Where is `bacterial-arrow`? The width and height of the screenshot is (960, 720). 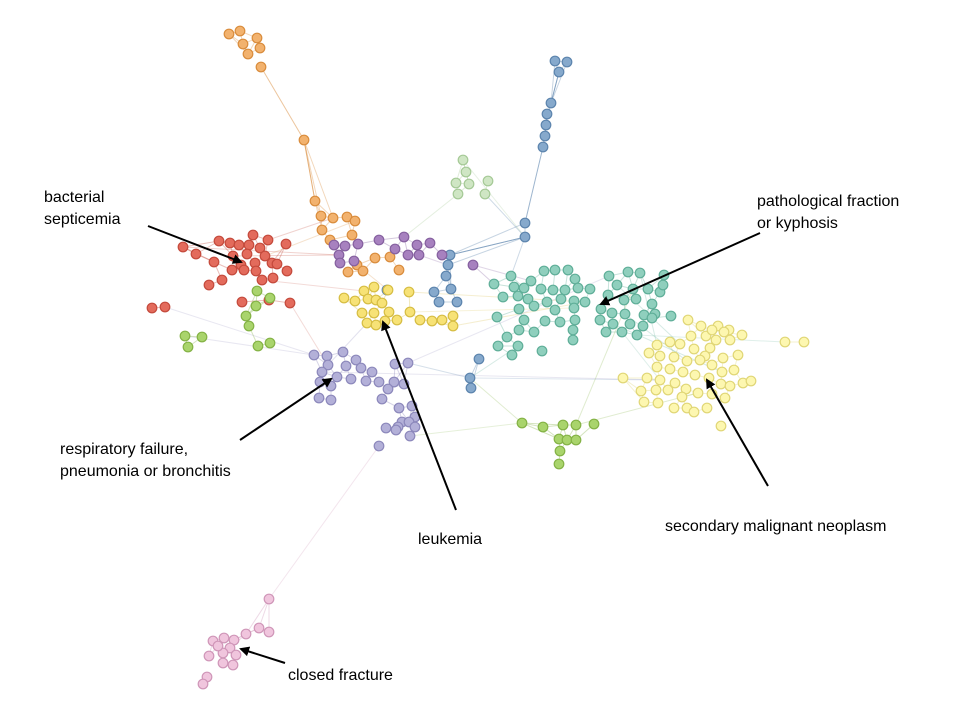 bacterial-arrow is located at coordinates (195, 244).